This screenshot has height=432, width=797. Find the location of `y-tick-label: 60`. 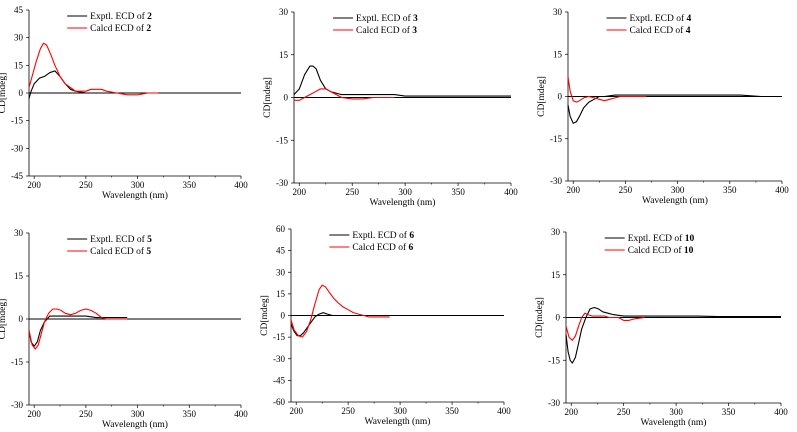

y-tick-label: 60 is located at coordinates (281, 229).